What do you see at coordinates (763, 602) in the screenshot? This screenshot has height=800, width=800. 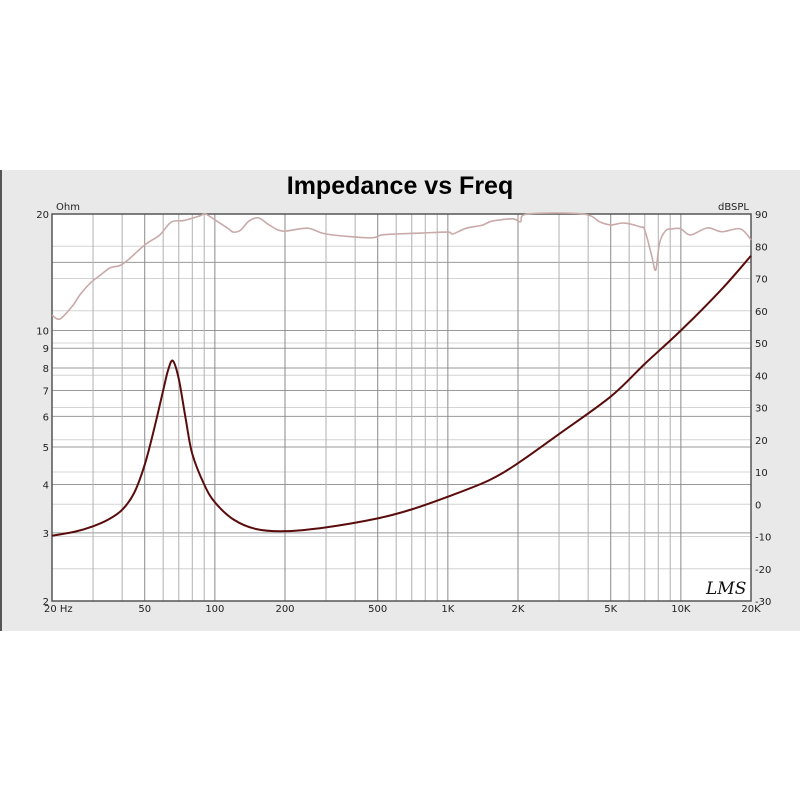 I see `right-tick-label: -30` at bounding box center [763, 602].